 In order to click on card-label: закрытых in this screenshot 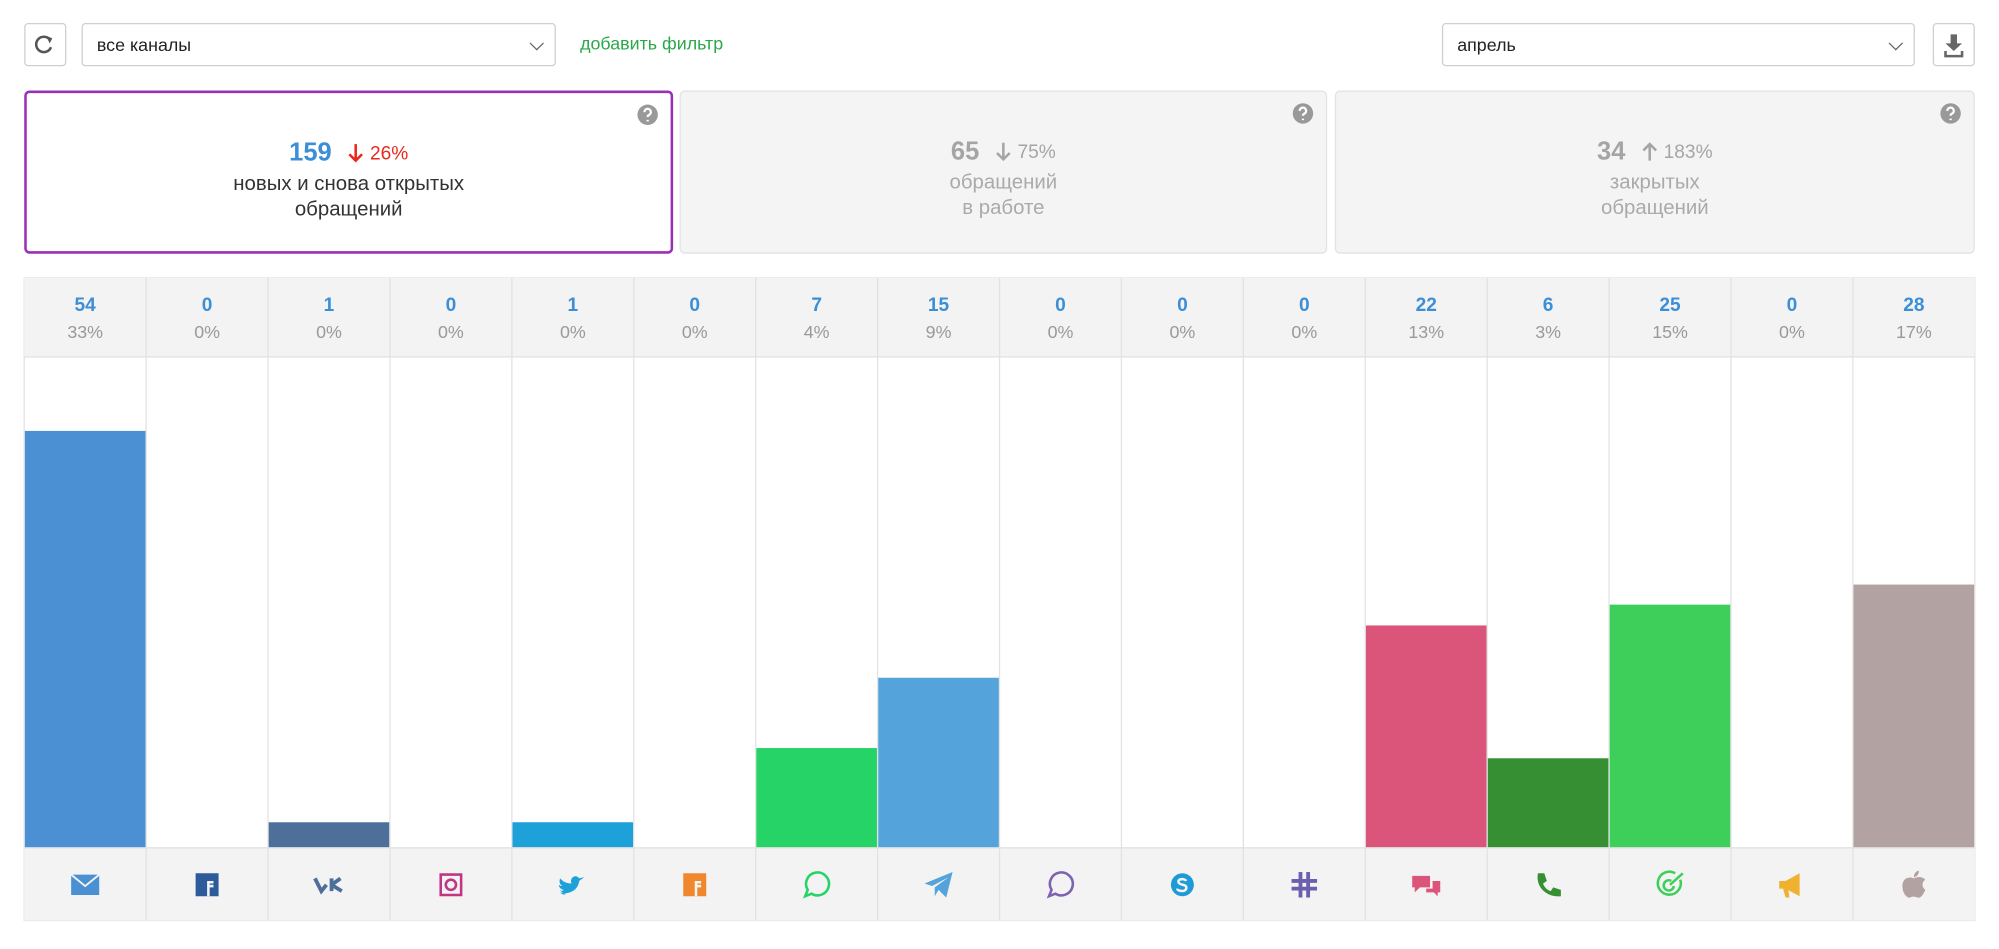, I will do `click(1654, 183)`.